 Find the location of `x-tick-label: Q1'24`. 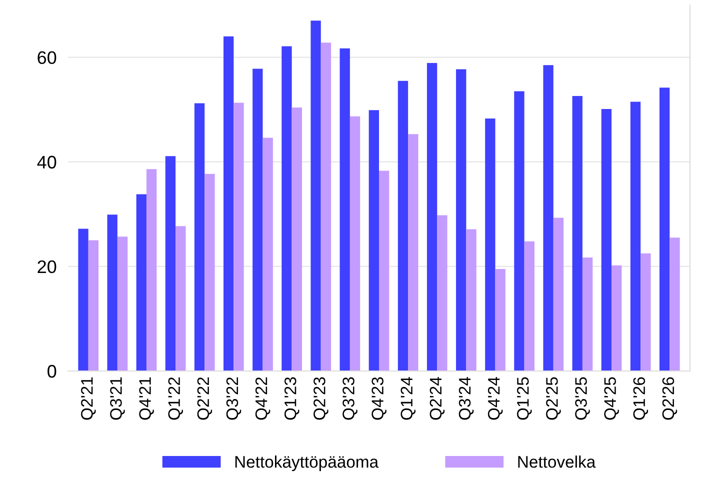

x-tick-label: Q1'24 is located at coordinates (408, 398).